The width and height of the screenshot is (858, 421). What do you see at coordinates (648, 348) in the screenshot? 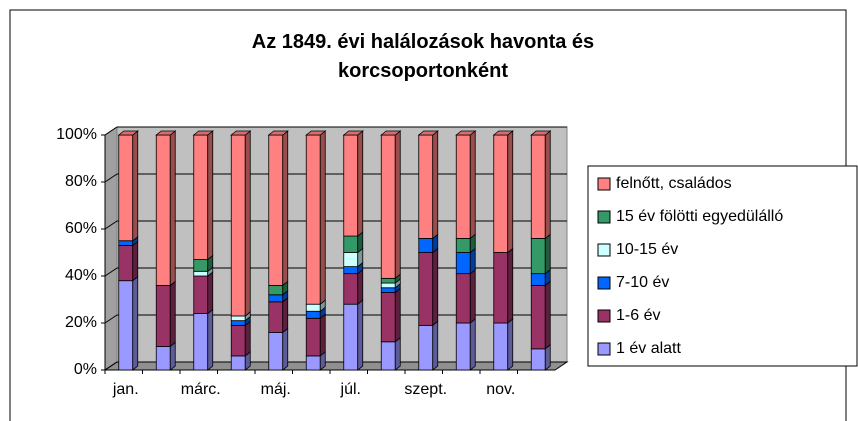
I see `legend-label: 1 év alatt` at bounding box center [648, 348].